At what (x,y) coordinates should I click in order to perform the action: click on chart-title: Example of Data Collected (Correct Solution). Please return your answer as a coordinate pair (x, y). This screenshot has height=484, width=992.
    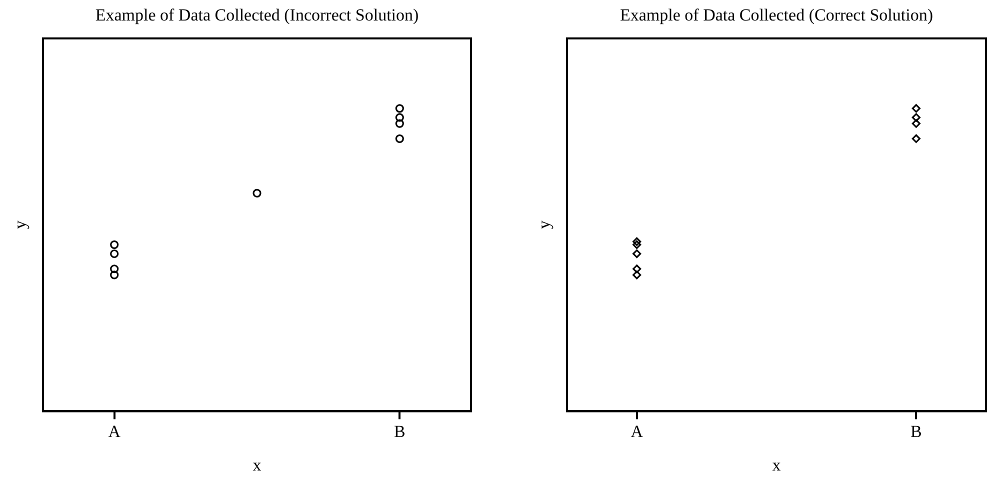
    Looking at the image, I should click on (776, 15).